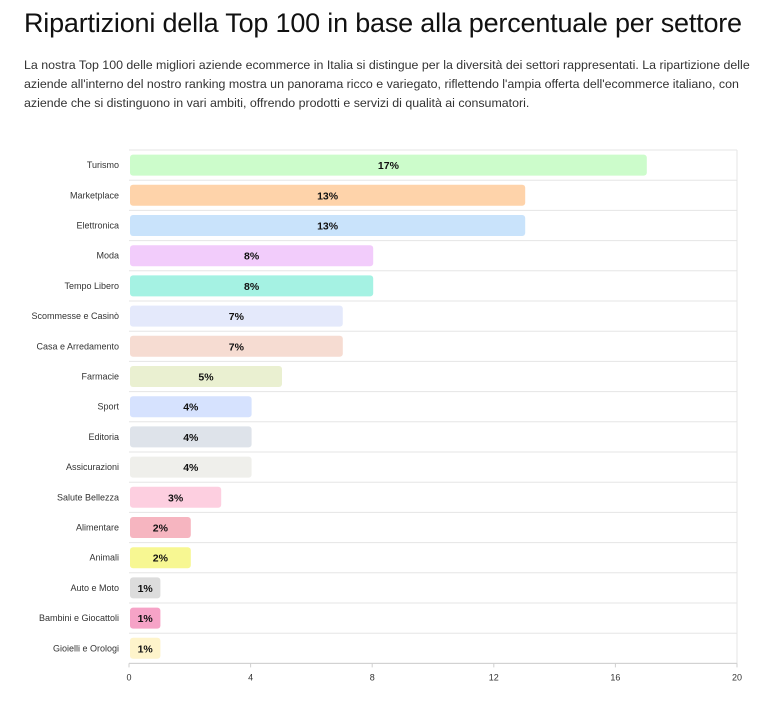  What do you see at coordinates (100, 377) in the screenshot?
I see `category-label: Farmacie` at bounding box center [100, 377].